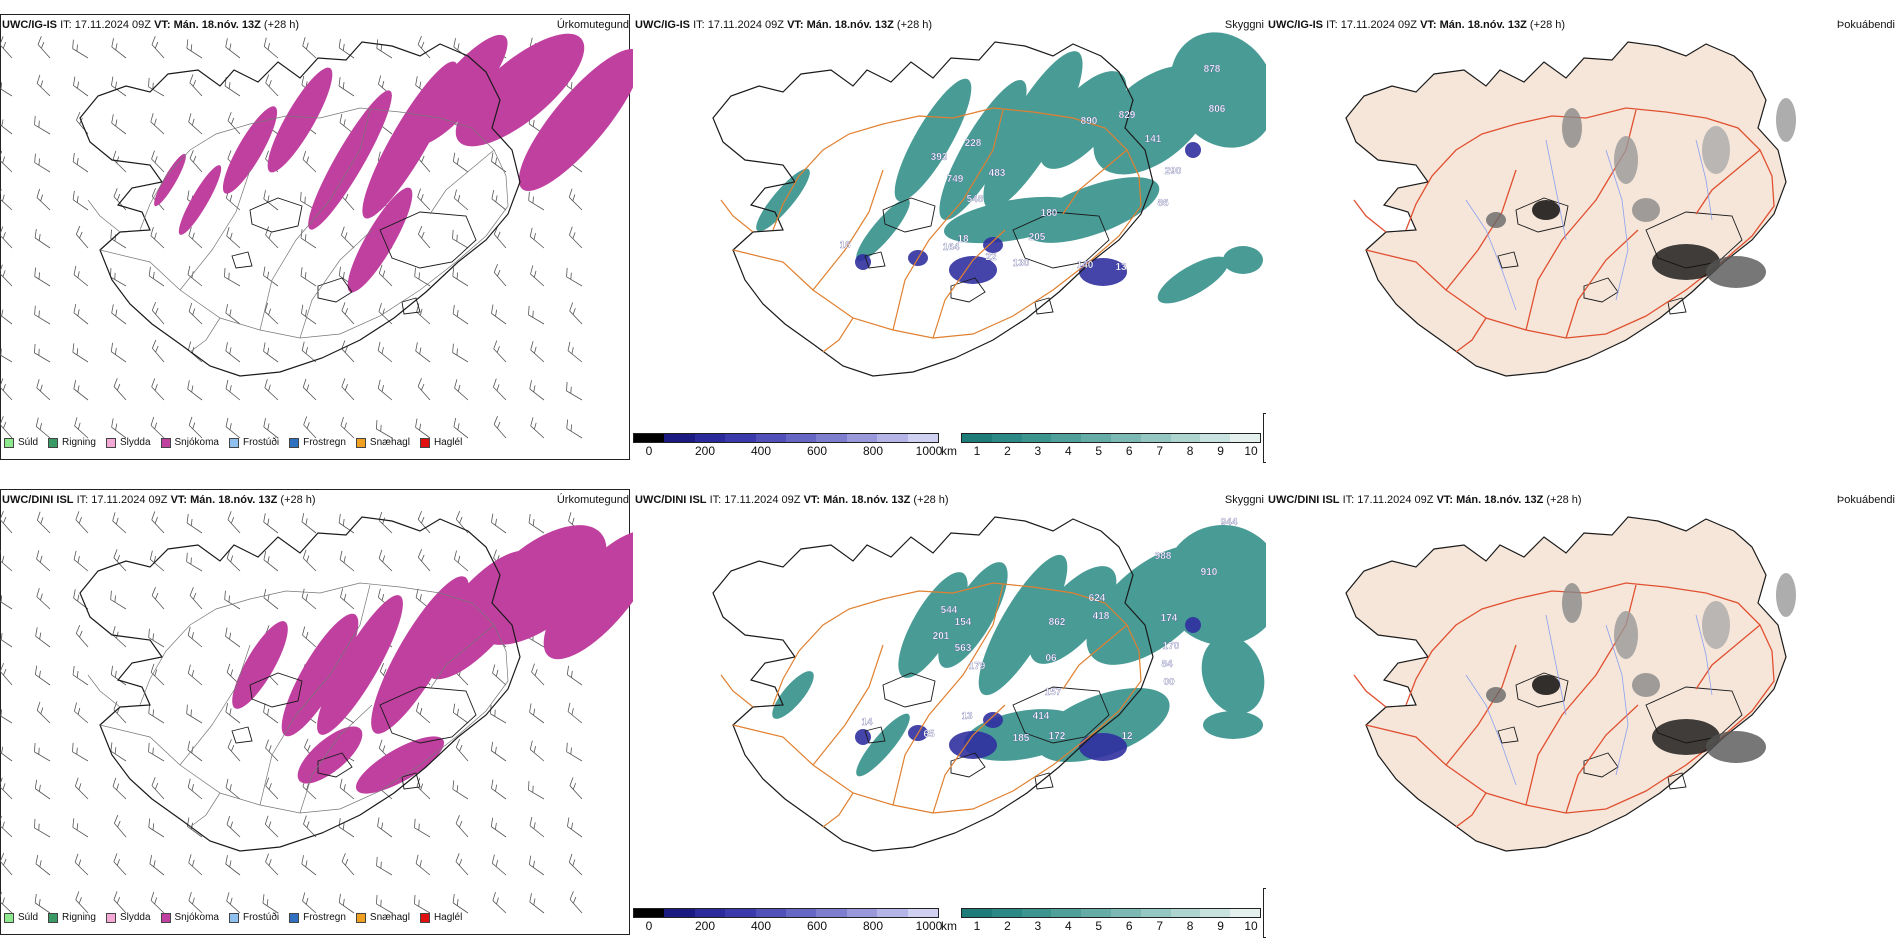  Describe the element at coordinates (1129, 451) in the screenshot. I see `colorbar-tick: 6` at that location.